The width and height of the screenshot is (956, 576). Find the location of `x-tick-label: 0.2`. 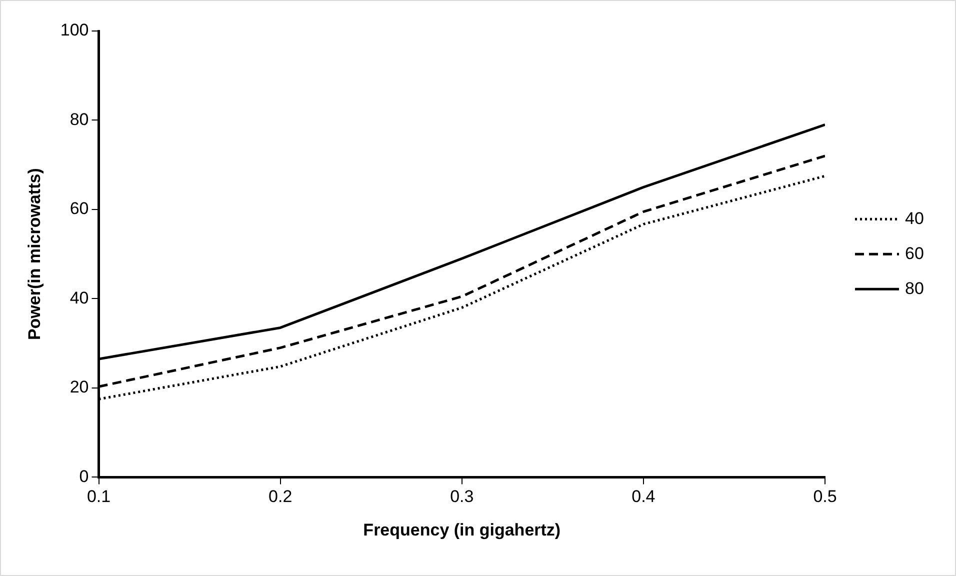

x-tick-label: 0.2 is located at coordinates (280, 496).